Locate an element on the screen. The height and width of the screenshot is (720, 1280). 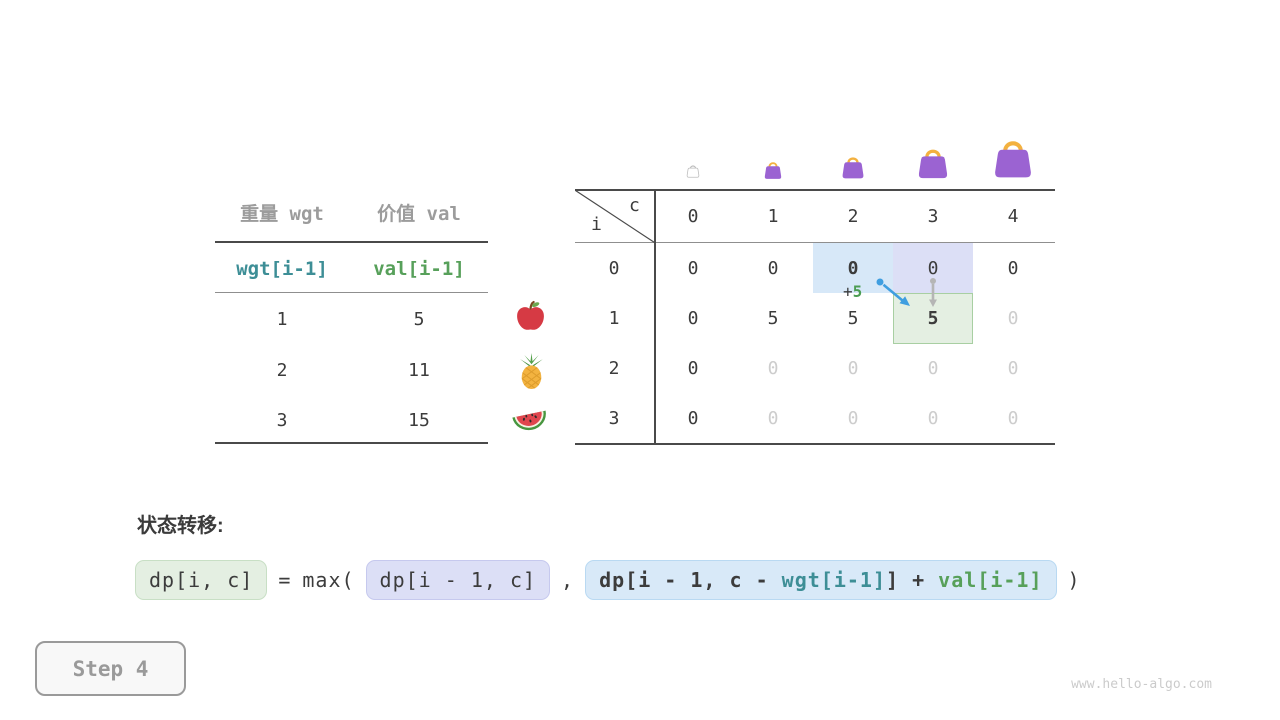
capacity-variable-label: c is located at coordinates (634, 205).